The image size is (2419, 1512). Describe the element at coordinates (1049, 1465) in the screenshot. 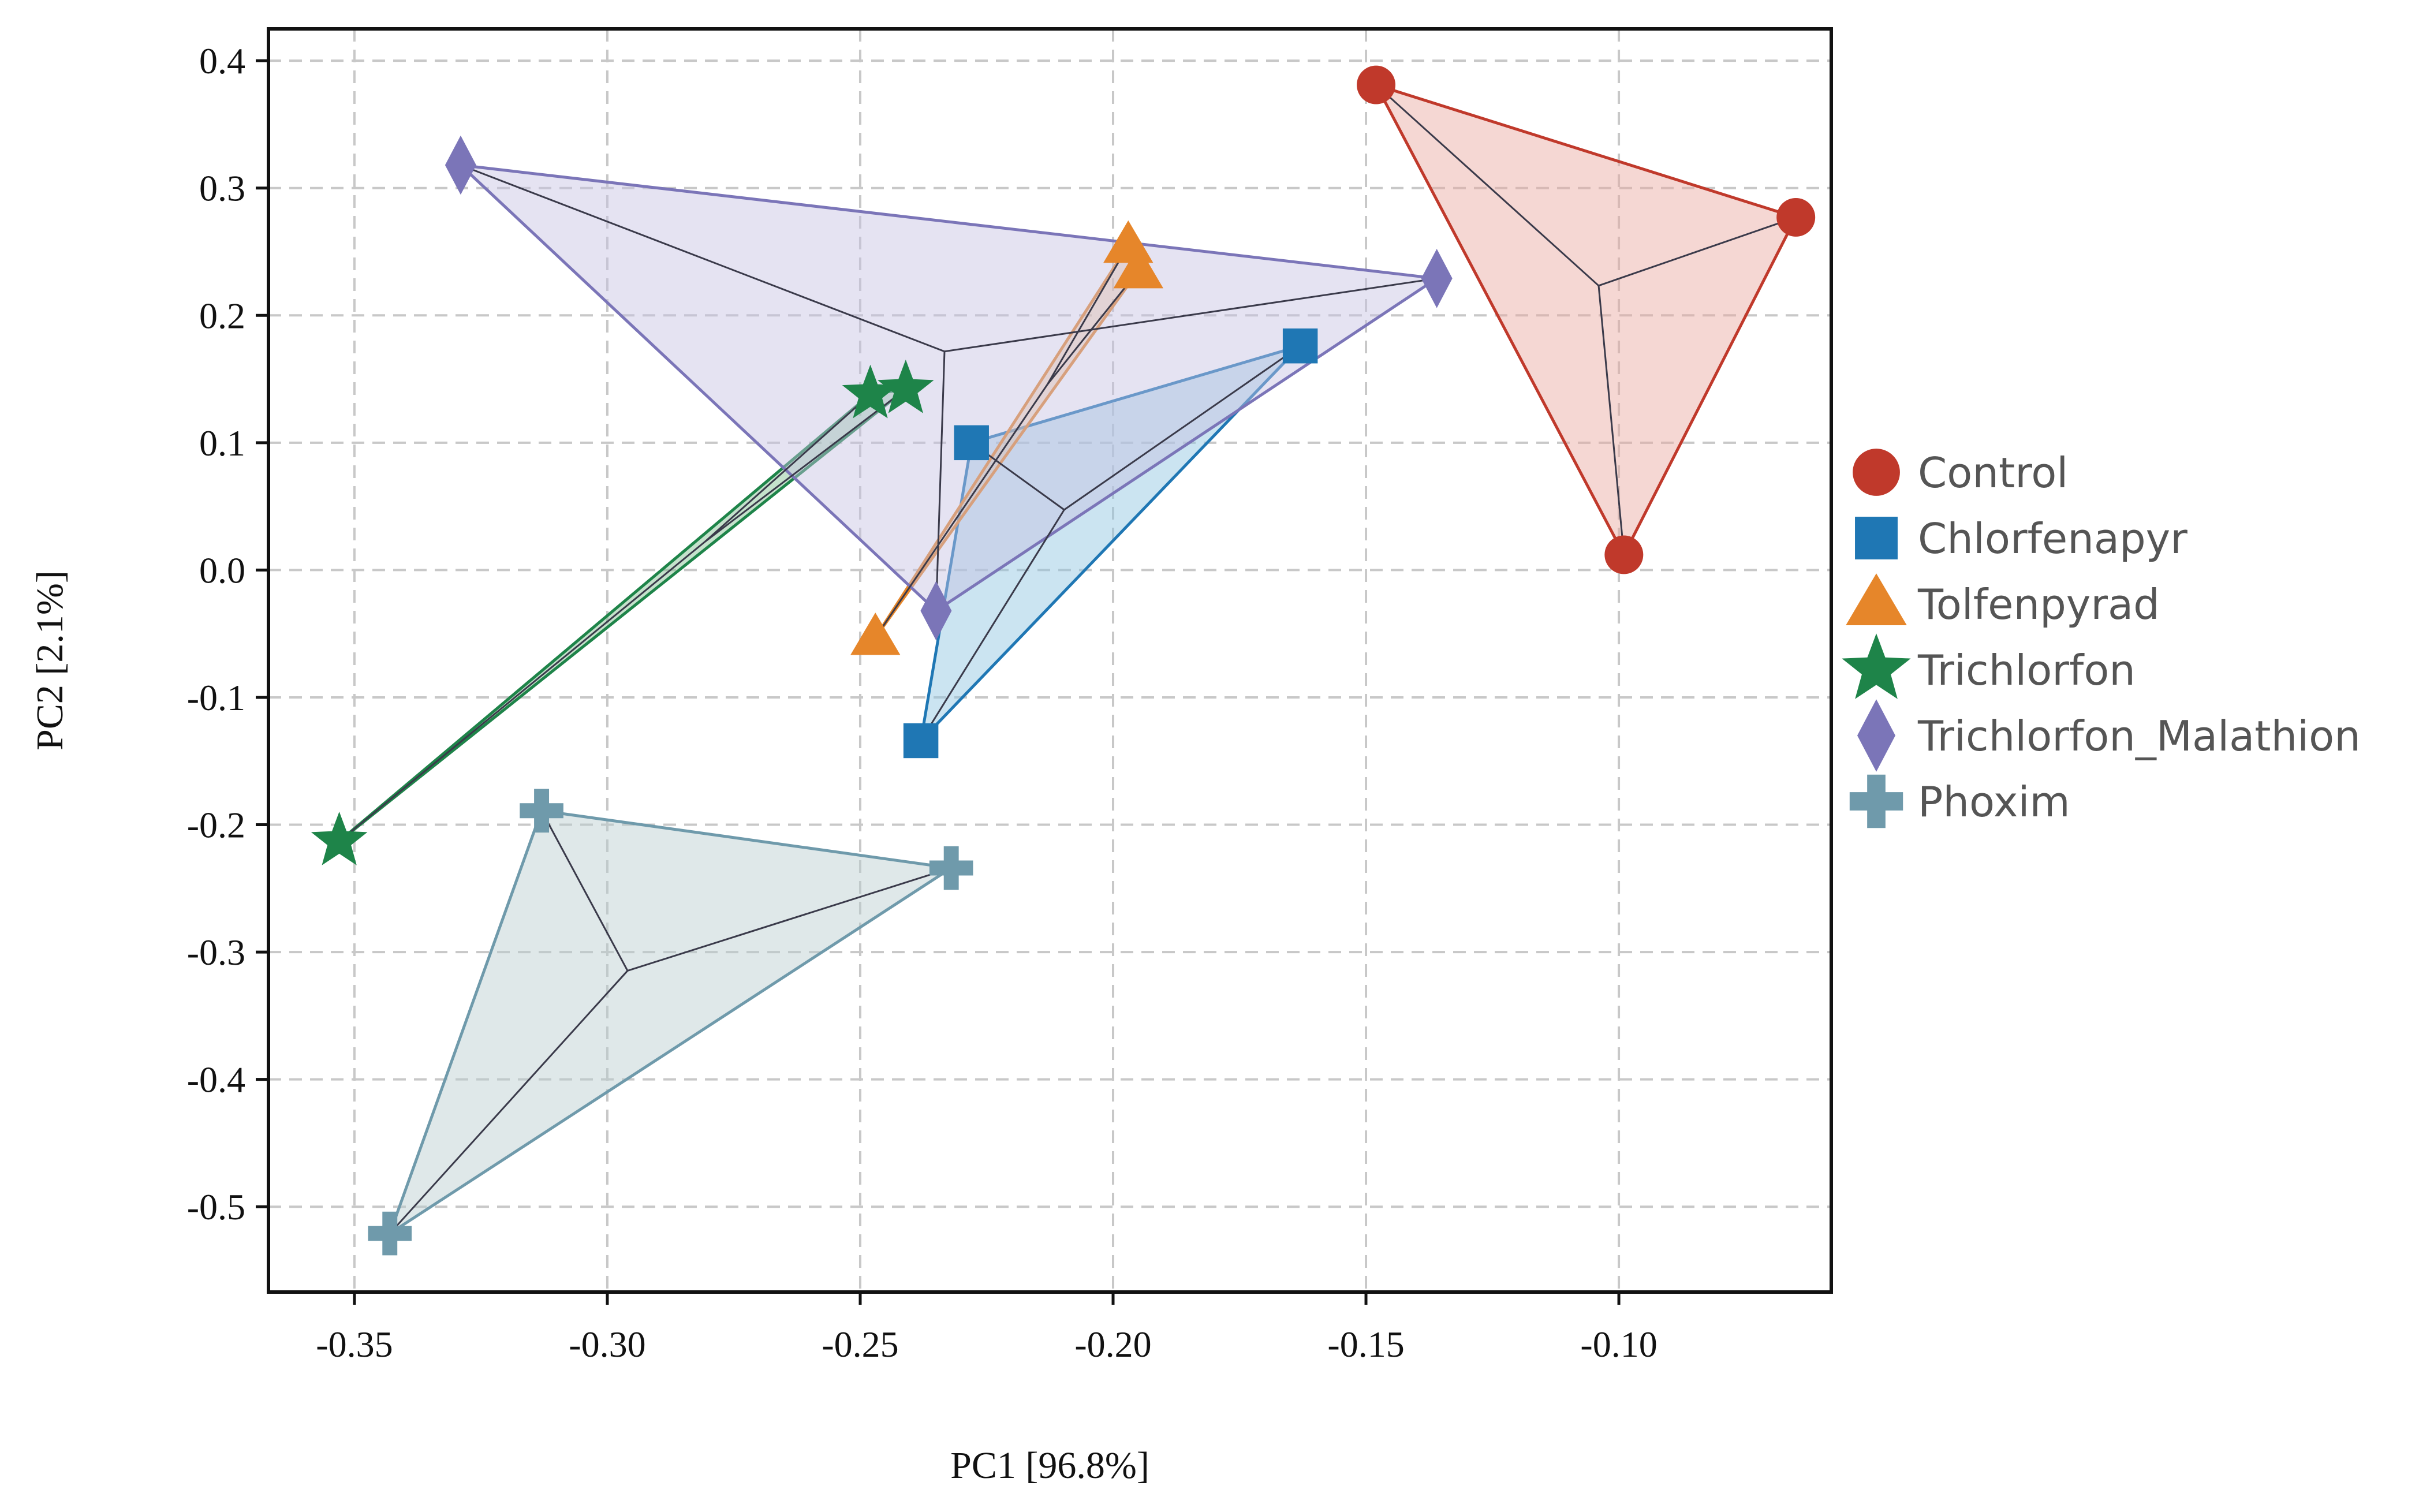

I see `x-axis-label: PC1 [96.8%]` at that location.